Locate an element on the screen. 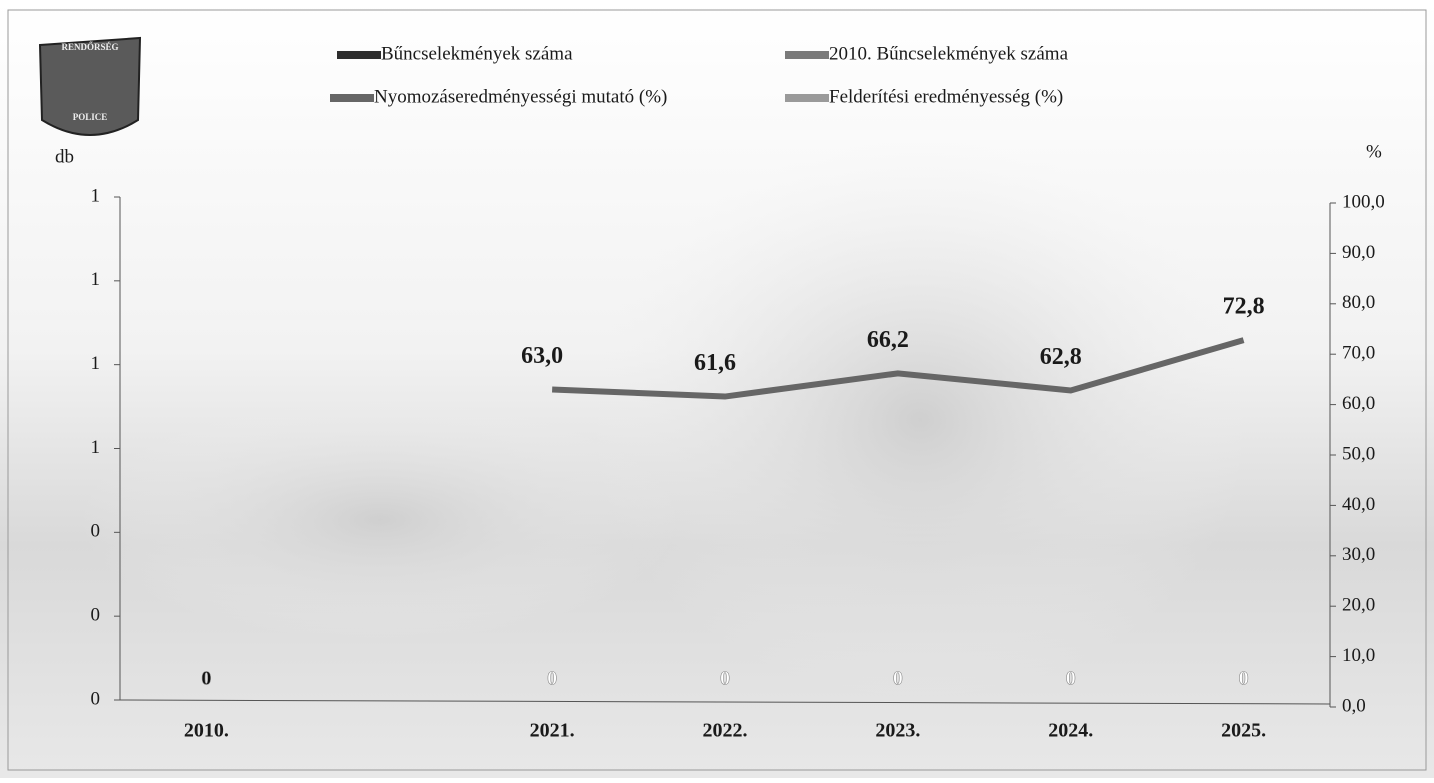 This screenshot has height=783, width=1434. y2-tick-label: 20,0 is located at coordinates (1358, 605).